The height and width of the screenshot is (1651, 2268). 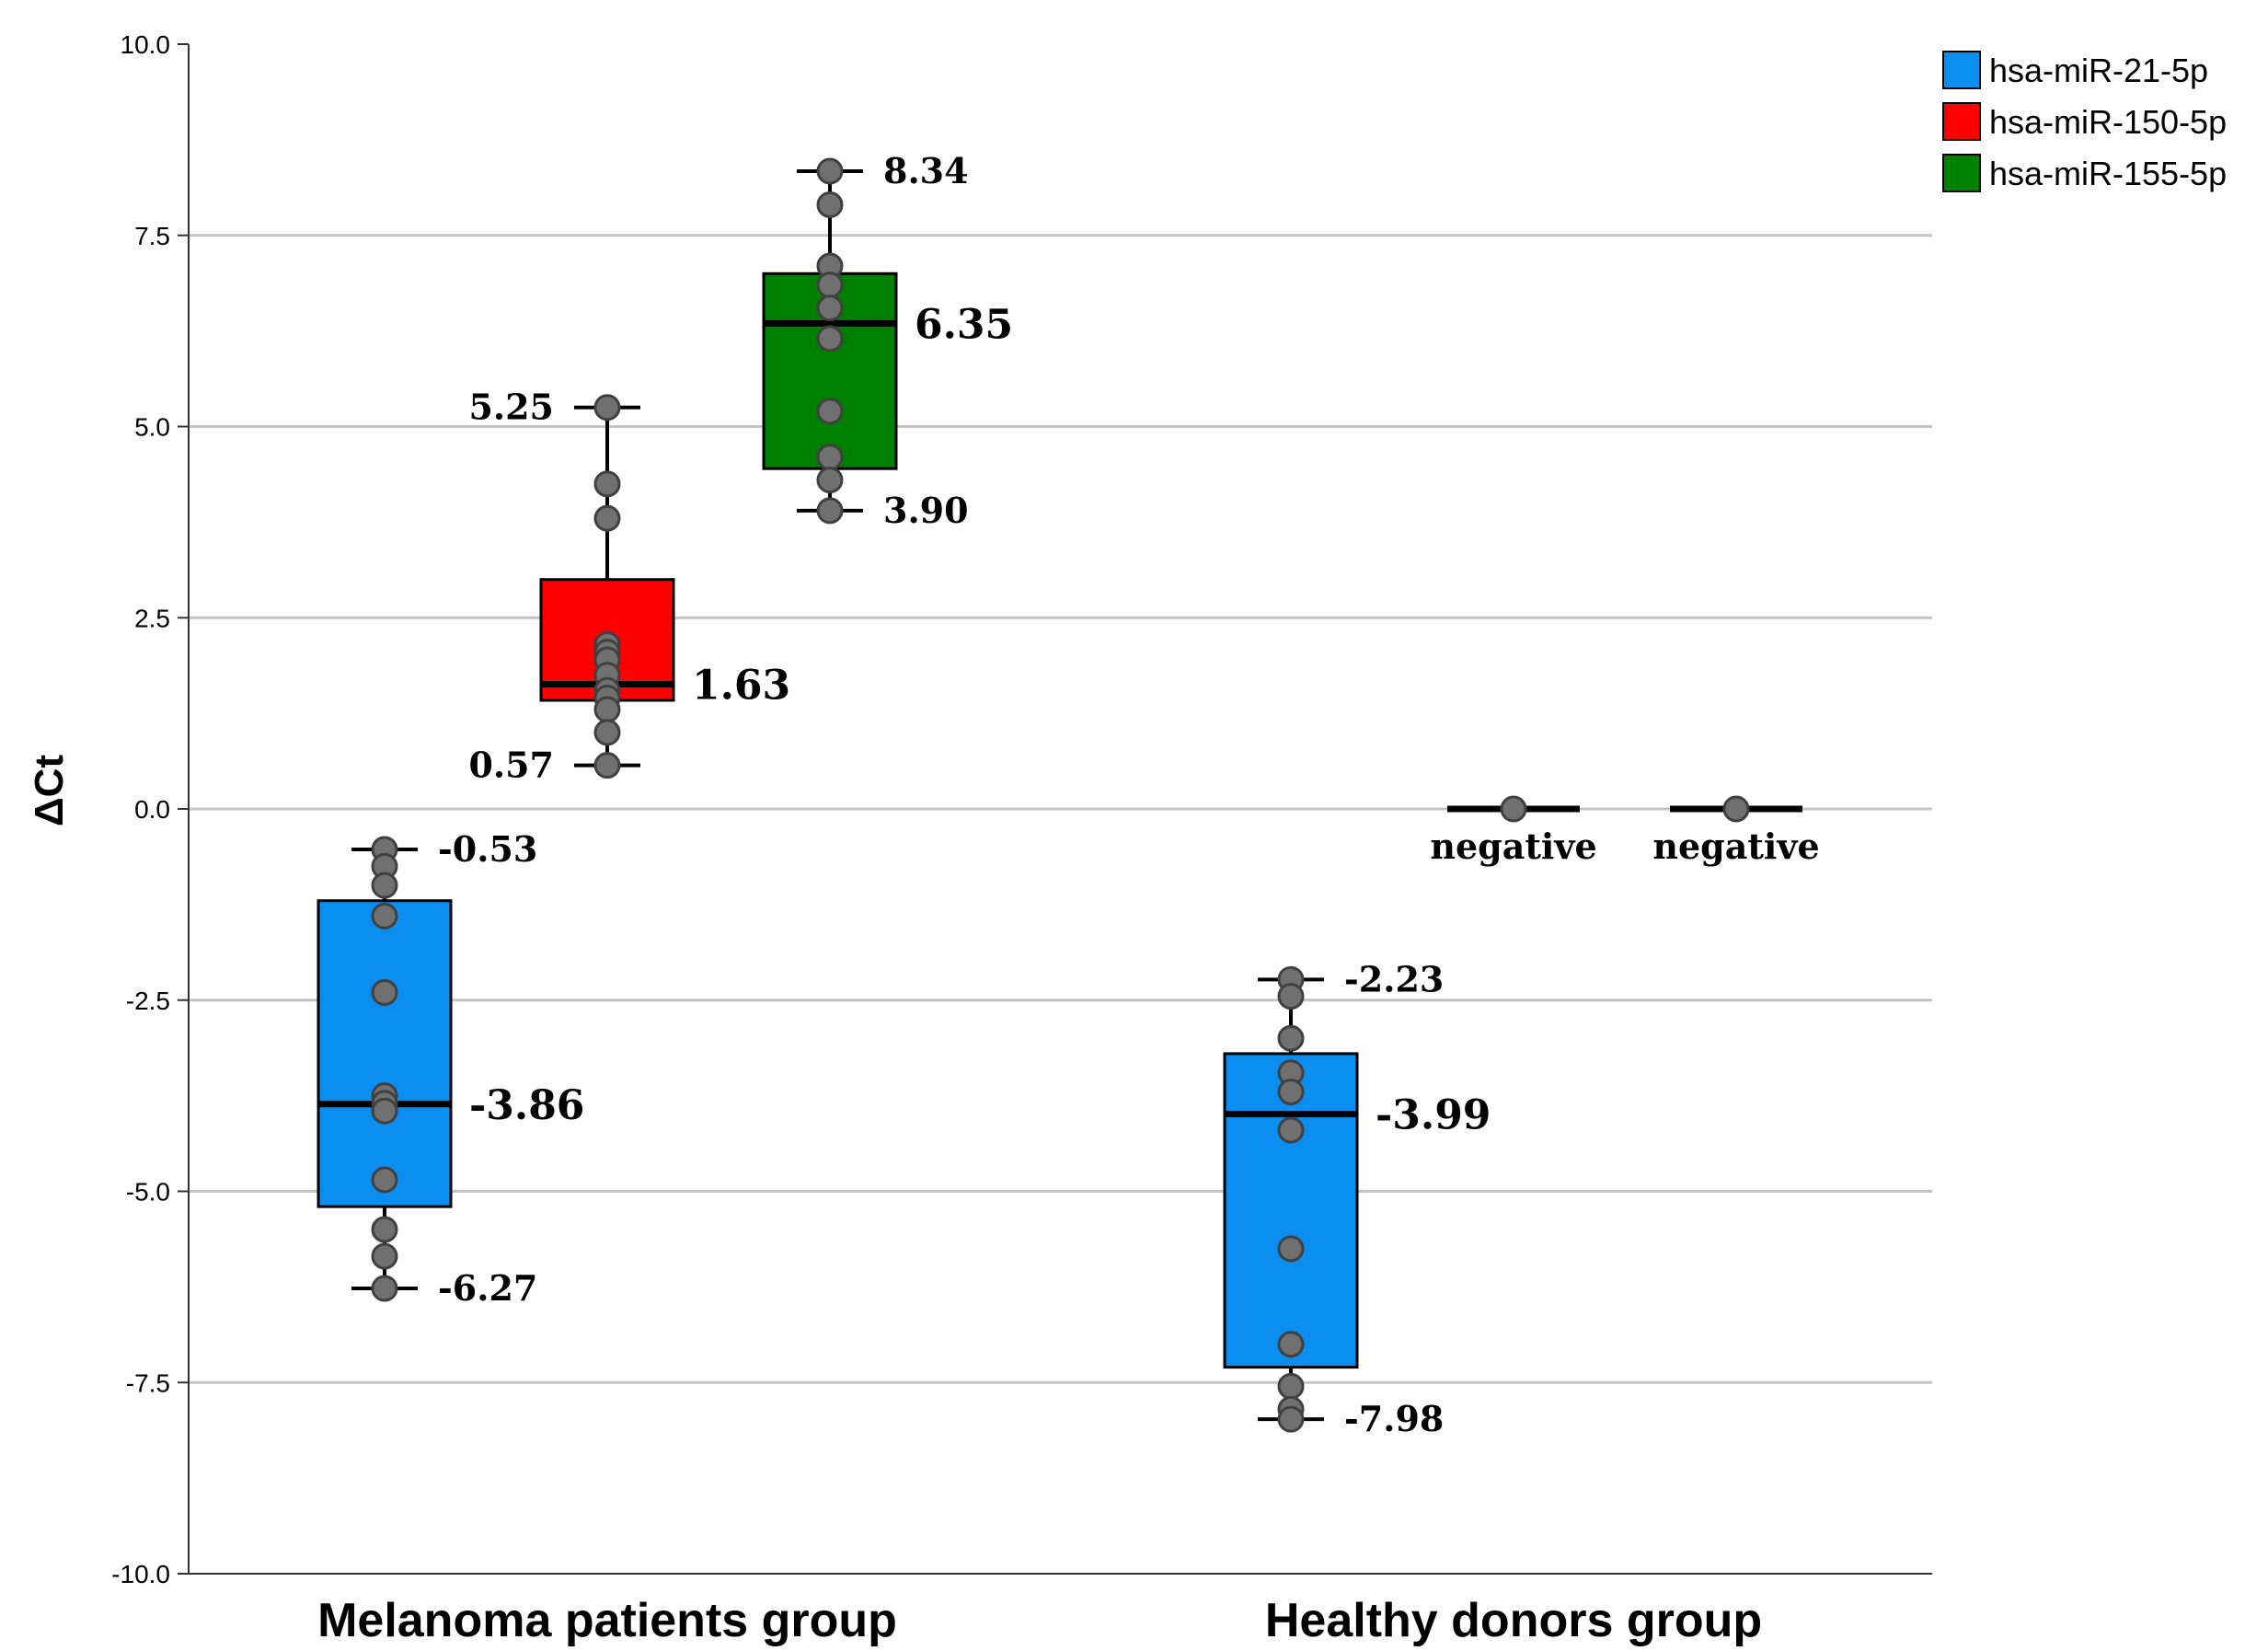 I want to click on y-tick-label: 7.5, so click(x=152, y=236).